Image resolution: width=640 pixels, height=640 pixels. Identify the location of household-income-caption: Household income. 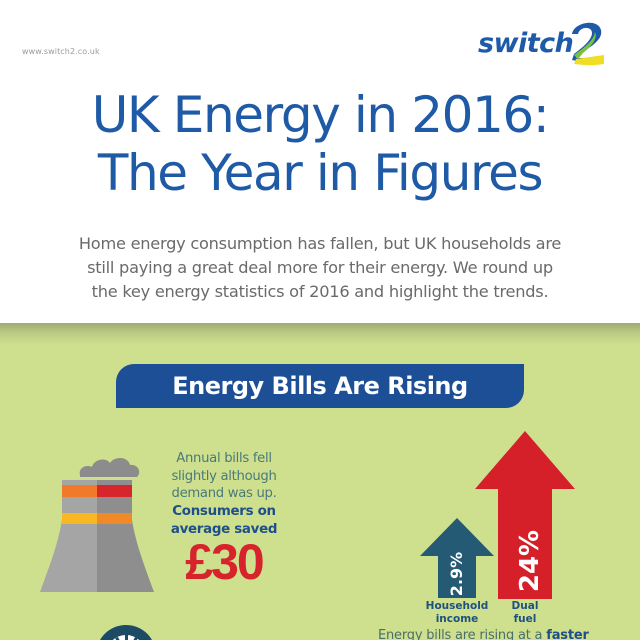
(457, 613).